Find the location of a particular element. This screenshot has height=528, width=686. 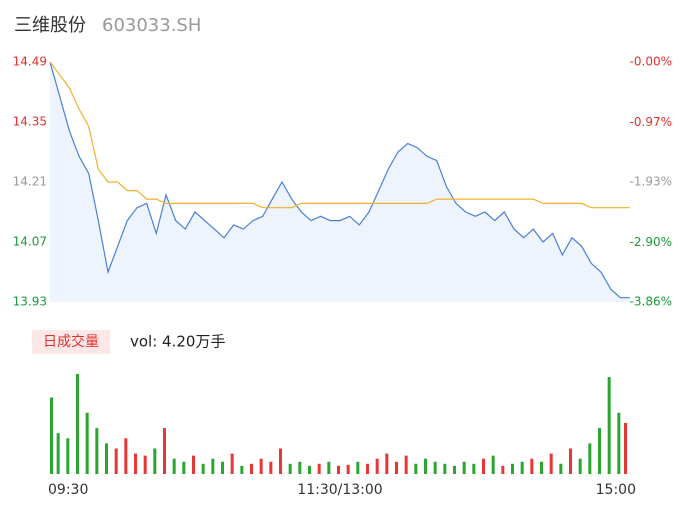

y-tick-label: 14.49 is located at coordinates (30, 62).